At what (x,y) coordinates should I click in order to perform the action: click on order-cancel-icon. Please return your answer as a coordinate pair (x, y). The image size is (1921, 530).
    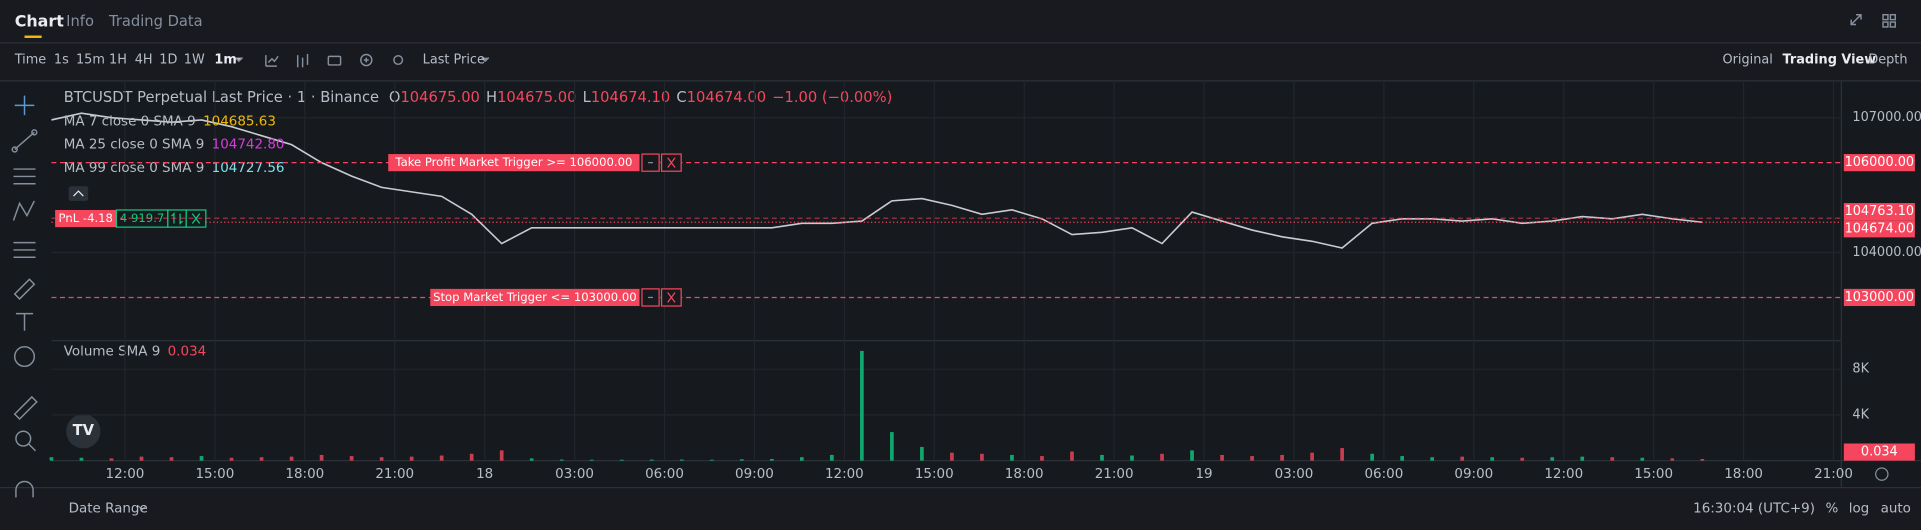
    Looking at the image, I should click on (671, 297).